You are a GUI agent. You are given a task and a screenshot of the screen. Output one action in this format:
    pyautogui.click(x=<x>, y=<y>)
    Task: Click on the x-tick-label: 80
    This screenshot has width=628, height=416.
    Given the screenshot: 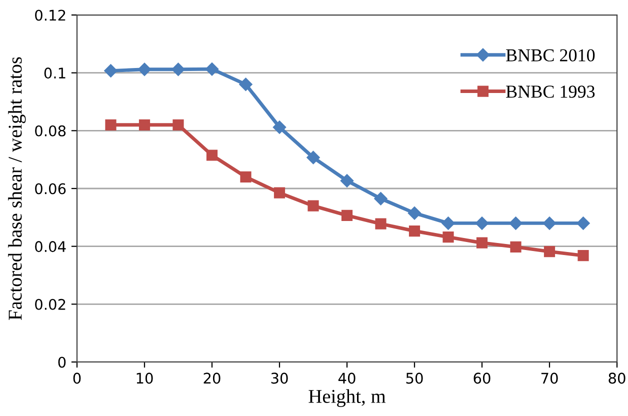 What is the action you would take?
    pyautogui.click(x=617, y=378)
    